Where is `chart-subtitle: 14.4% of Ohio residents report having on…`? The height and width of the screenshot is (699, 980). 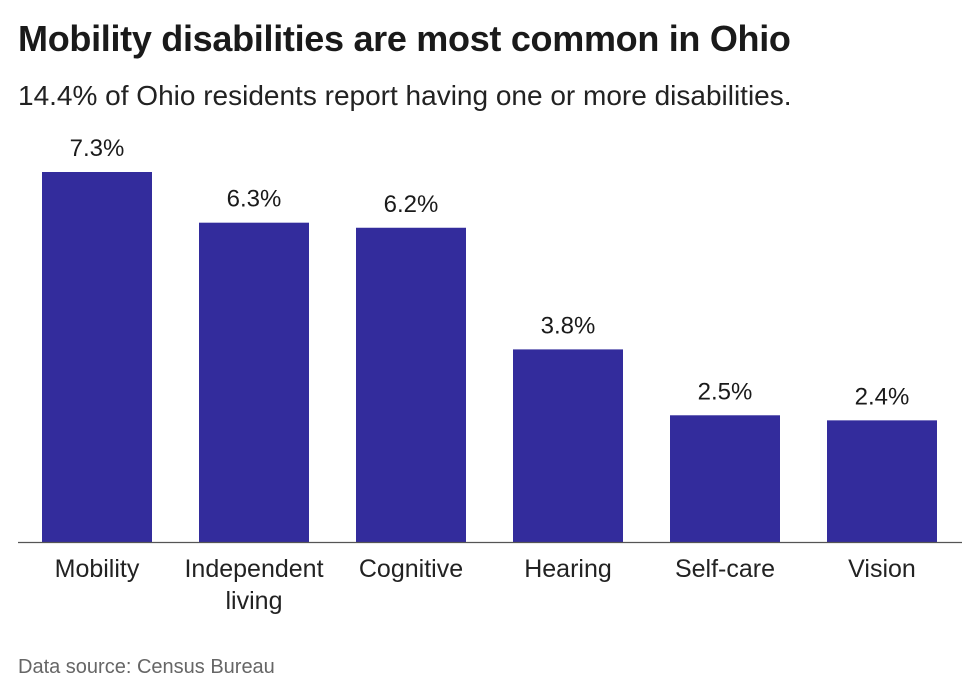 chart-subtitle: 14.4% of Ohio residents report having on… is located at coordinates (405, 95).